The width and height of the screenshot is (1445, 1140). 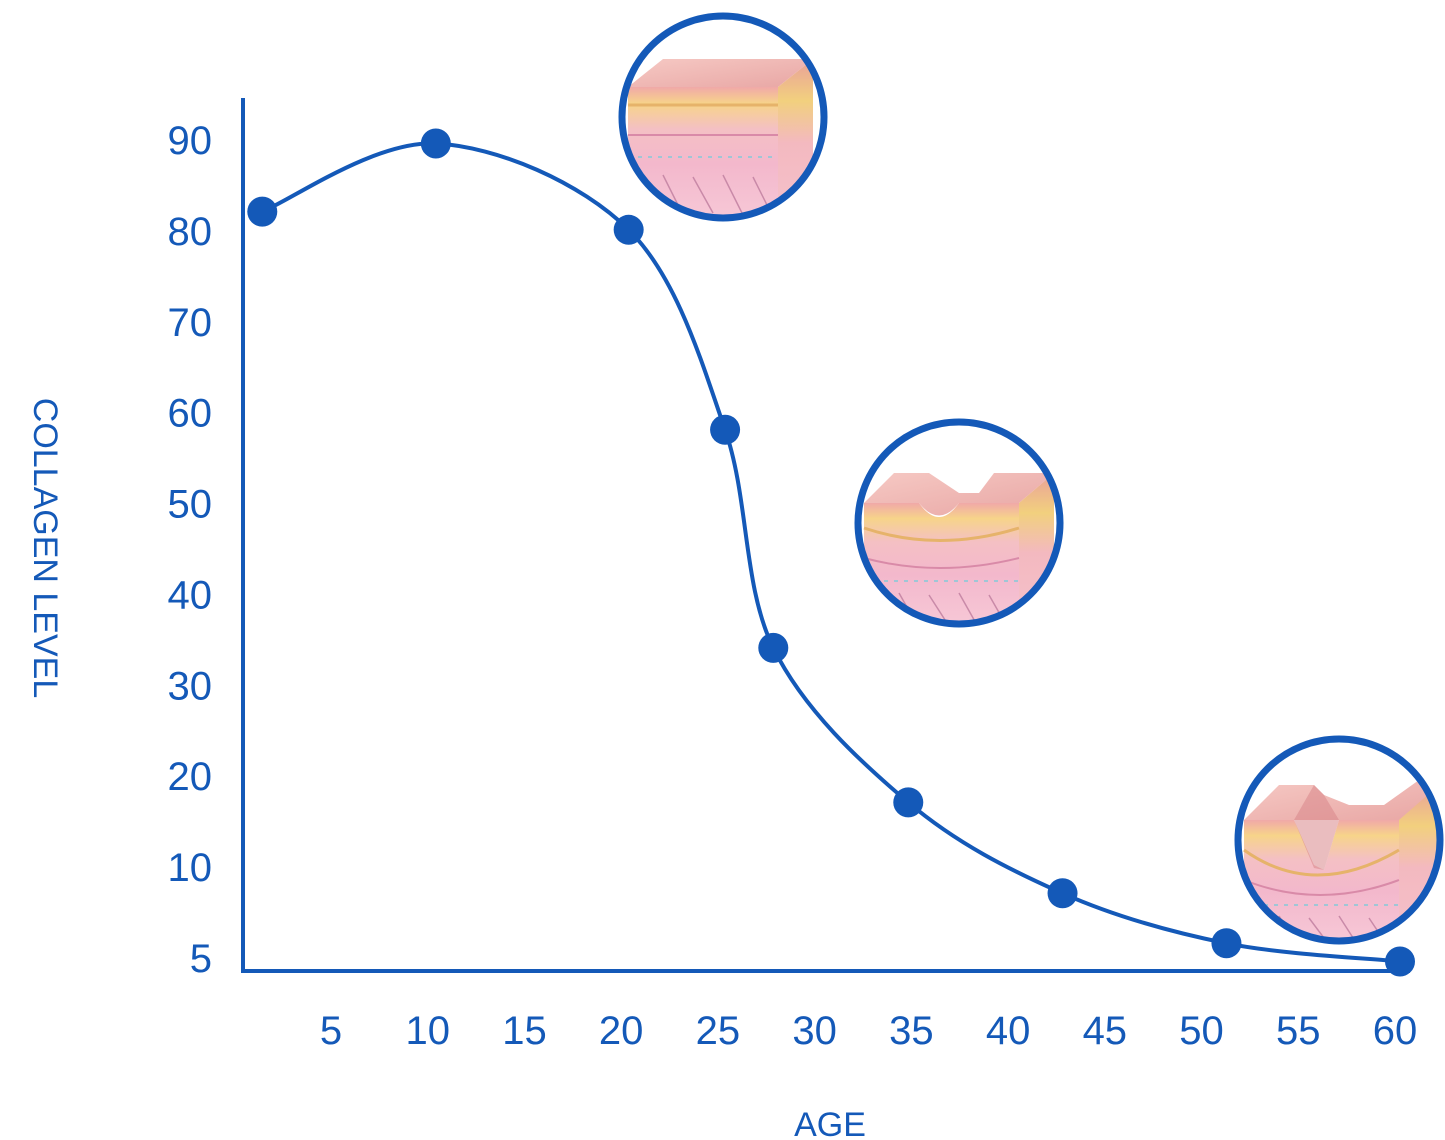 I want to click on skin-cross-section-deep-wrinkle-icon, so click(x=1339, y=840).